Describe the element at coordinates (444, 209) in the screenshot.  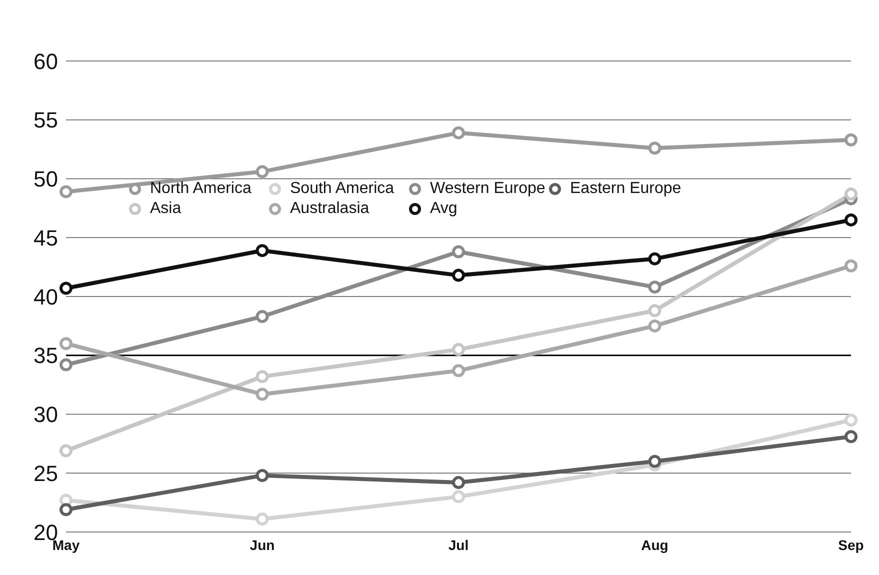
I see `legend-label: Avg` at that location.